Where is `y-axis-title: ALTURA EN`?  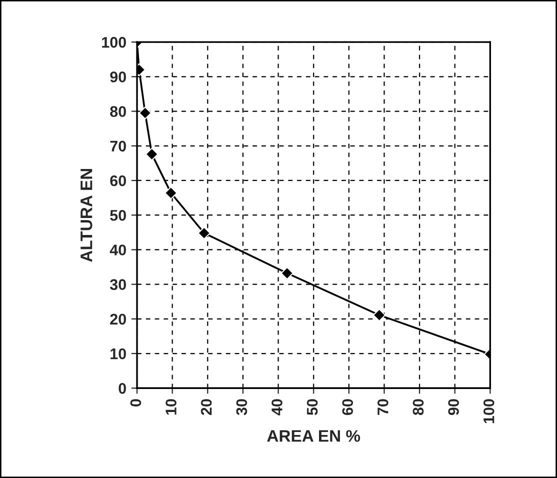 y-axis-title: ALTURA EN is located at coordinates (86, 215).